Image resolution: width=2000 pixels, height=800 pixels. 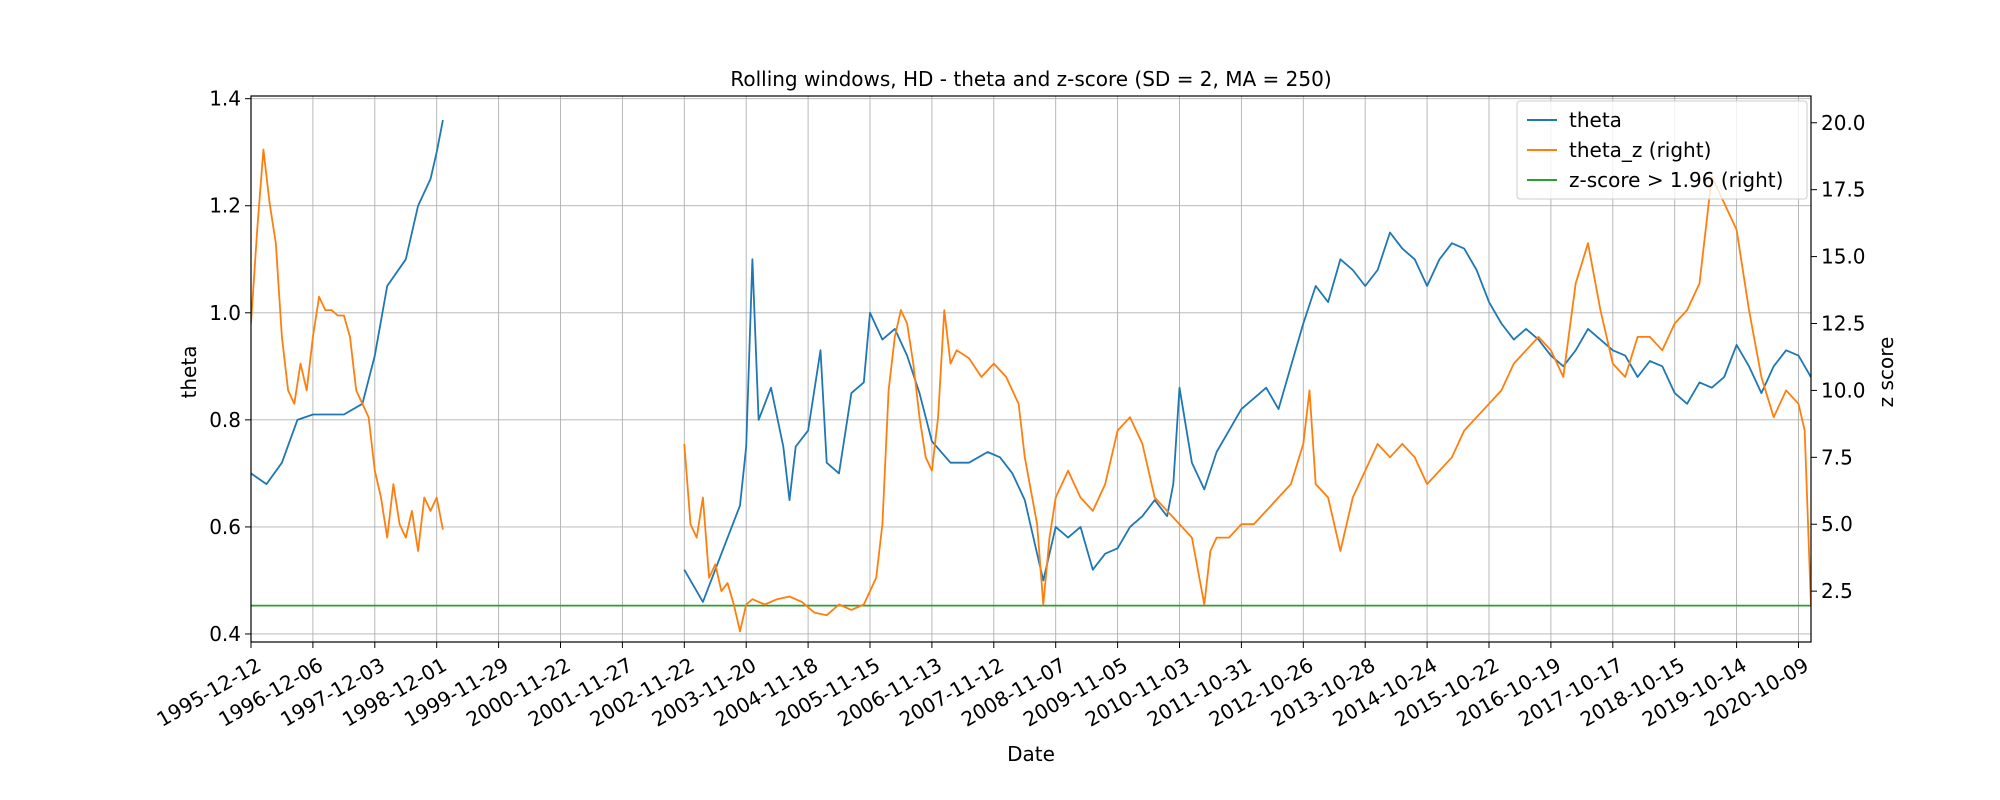 I want to click on legend-label: theta, so click(x=1595, y=120).